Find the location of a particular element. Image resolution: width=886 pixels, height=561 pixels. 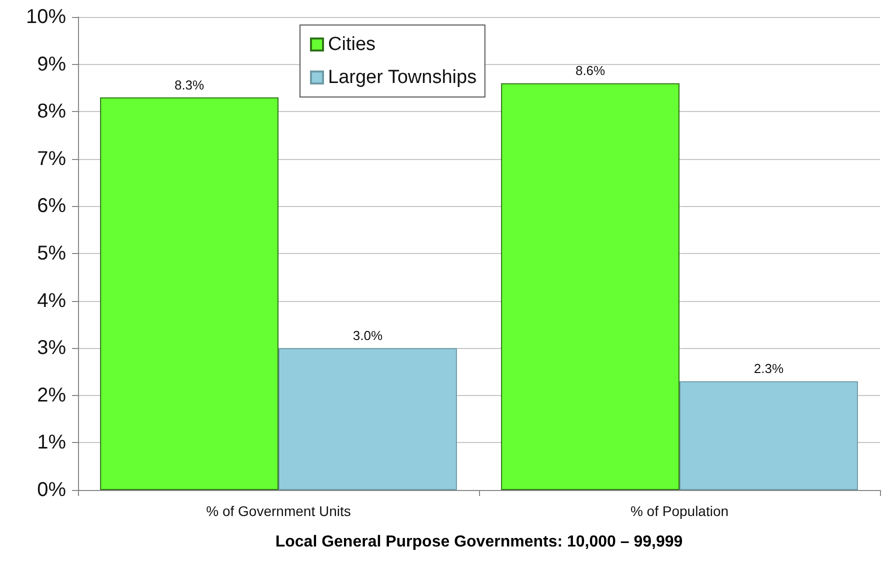

legend-label: Cities is located at coordinates (352, 44).